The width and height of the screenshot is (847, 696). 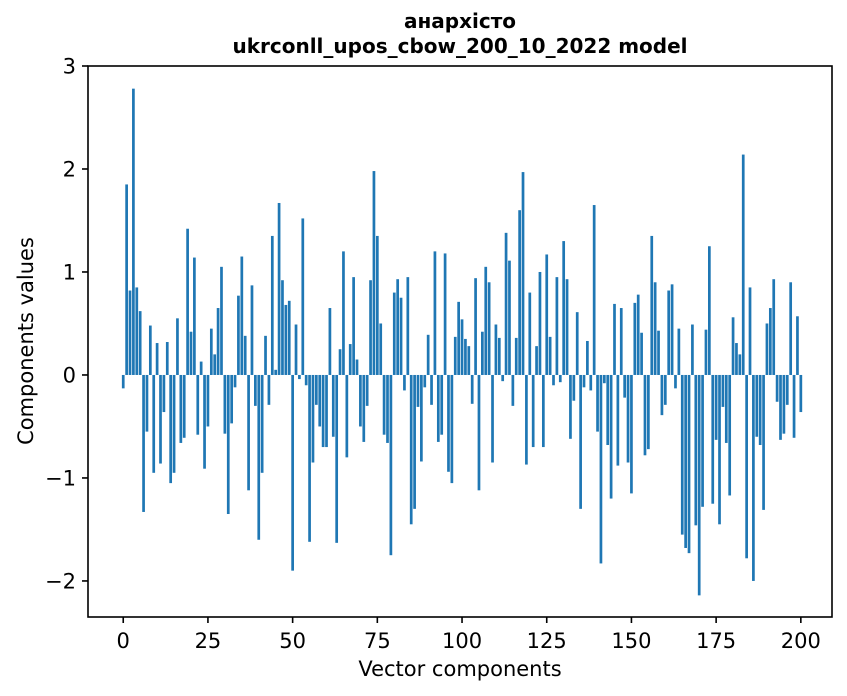 What do you see at coordinates (69, 375) in the screenshot?
I see `y-tick-label: 0` at bounding box center [69, 375].